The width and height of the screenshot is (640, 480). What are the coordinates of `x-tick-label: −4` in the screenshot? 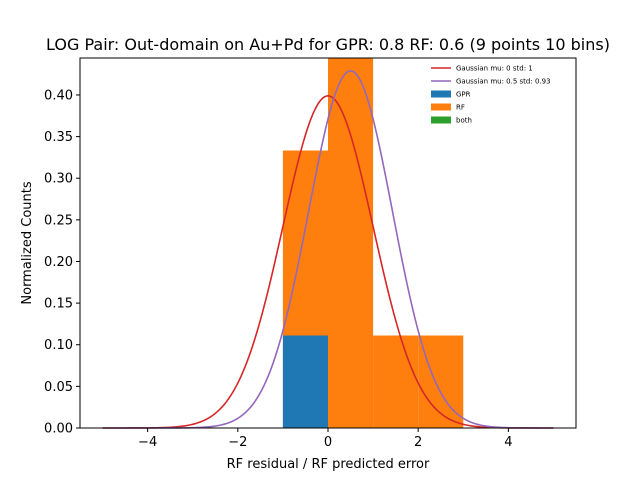 It's located at (147, 442).